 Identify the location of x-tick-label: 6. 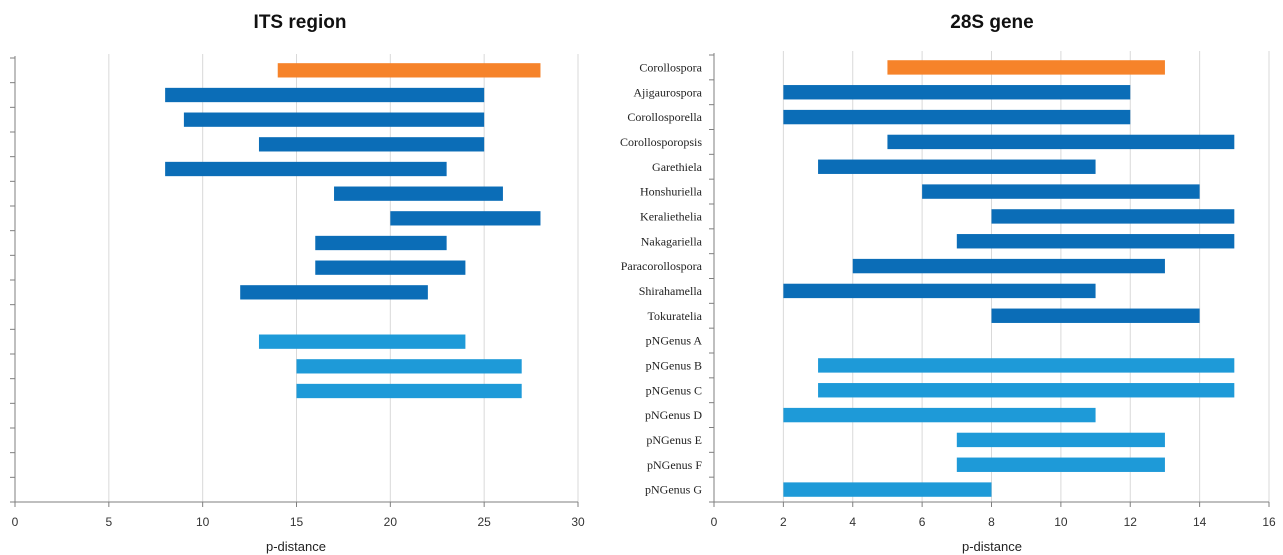
(922, 522).